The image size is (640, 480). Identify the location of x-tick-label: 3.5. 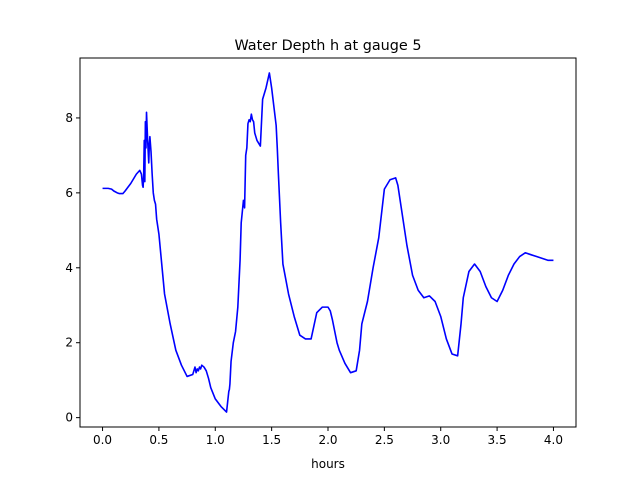
(497, 440).